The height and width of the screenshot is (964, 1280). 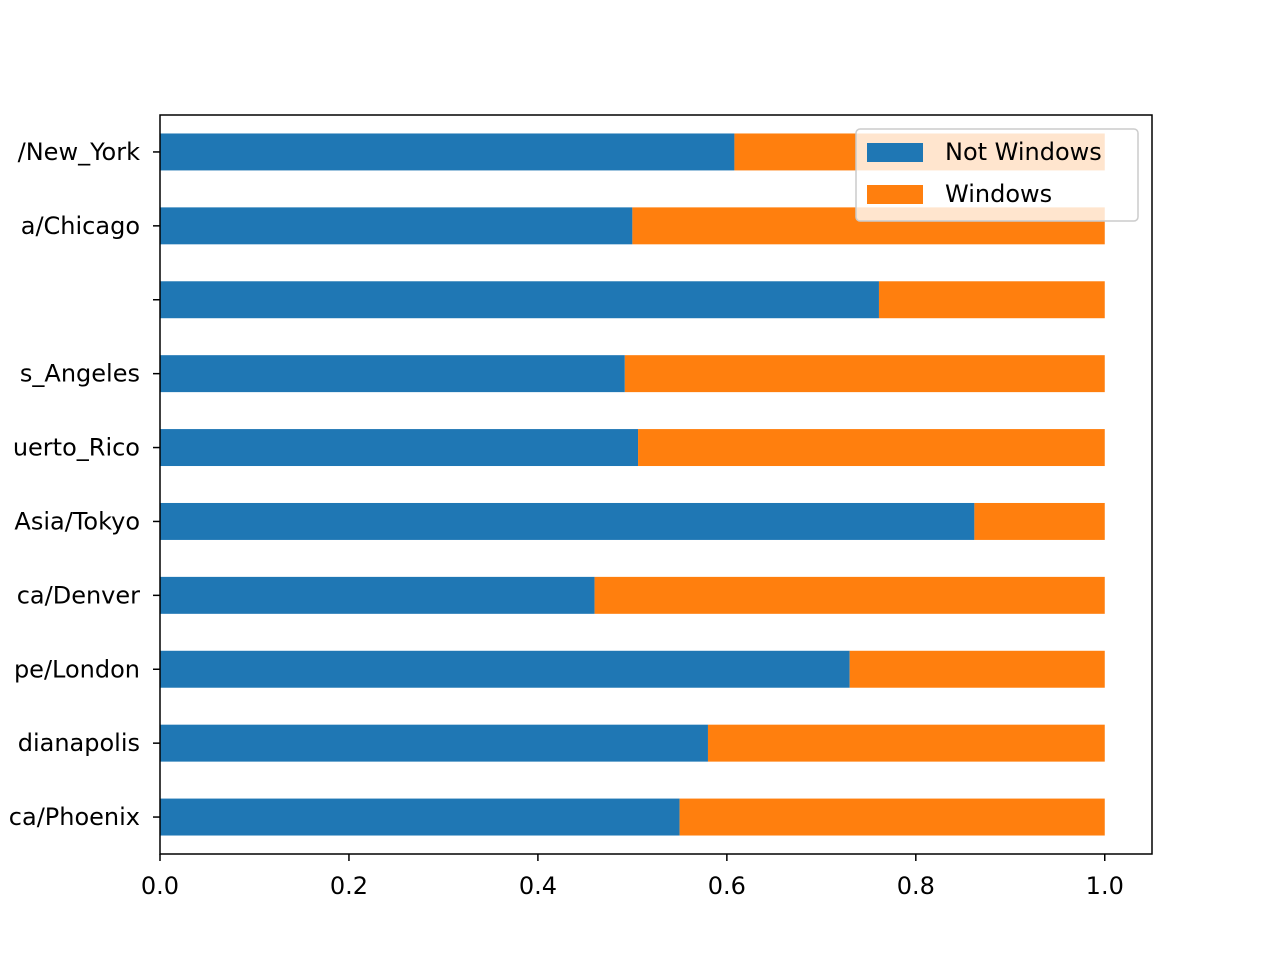 I want to click on x-tick-label-5: 1.0, so click(x=1105, y=886).